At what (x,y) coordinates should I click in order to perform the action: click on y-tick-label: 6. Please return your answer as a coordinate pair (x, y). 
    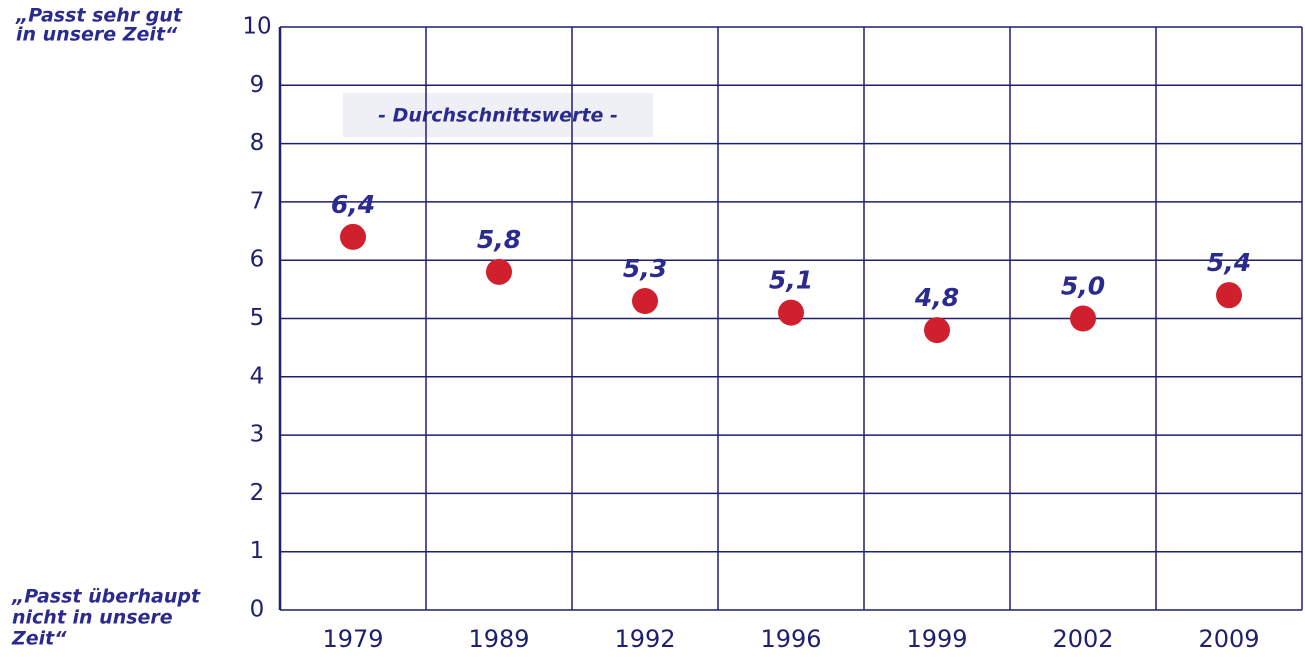
    Looking at the image, I should click on (257, 260).